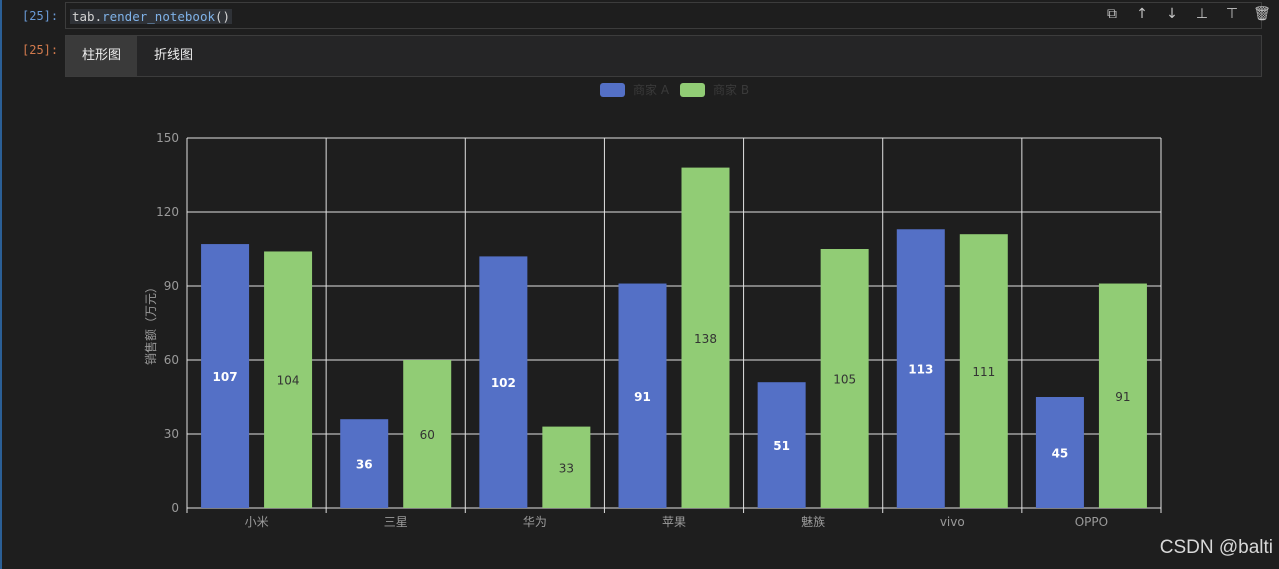 This screenshot has width=1279, height=569. Describe the element at coordinates (257, 522) in the screenshot. I see `x-tick-label: 小米` at that location.